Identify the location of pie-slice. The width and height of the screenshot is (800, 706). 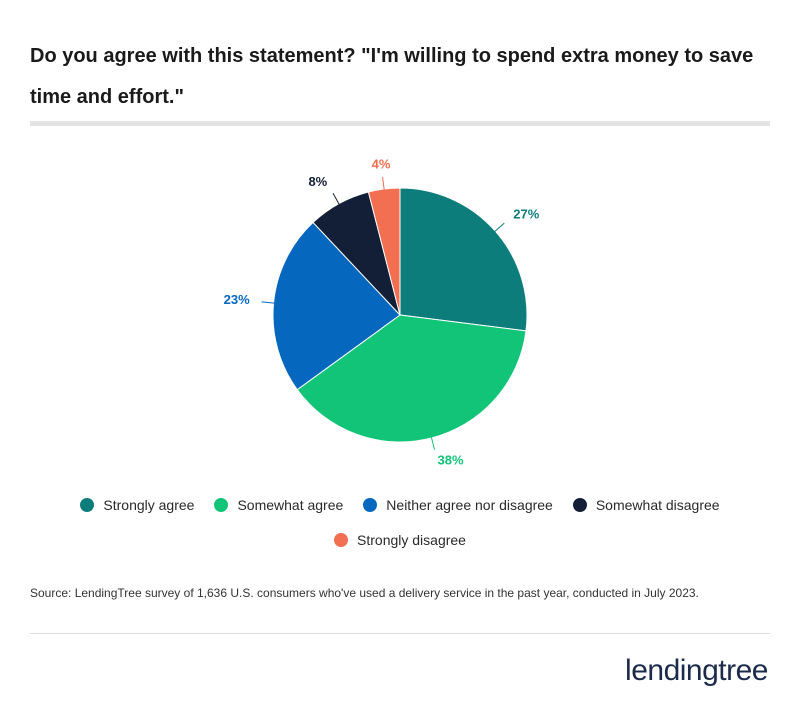
(463, 259).